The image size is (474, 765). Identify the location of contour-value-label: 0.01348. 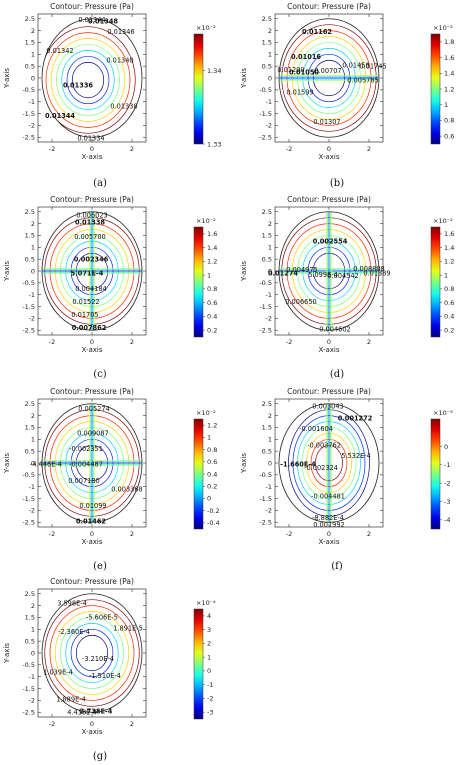
(103, 21).